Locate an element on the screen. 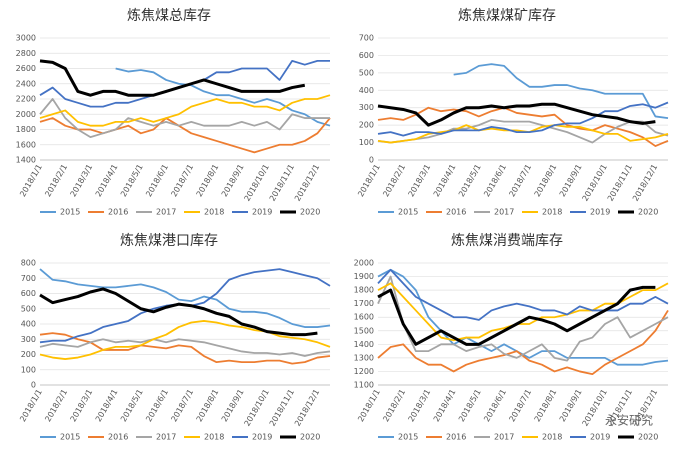 Image resolution: width=677 pixels, height=449 pixels. y-tick-label: 1800 is located at coordinates (364, 290).